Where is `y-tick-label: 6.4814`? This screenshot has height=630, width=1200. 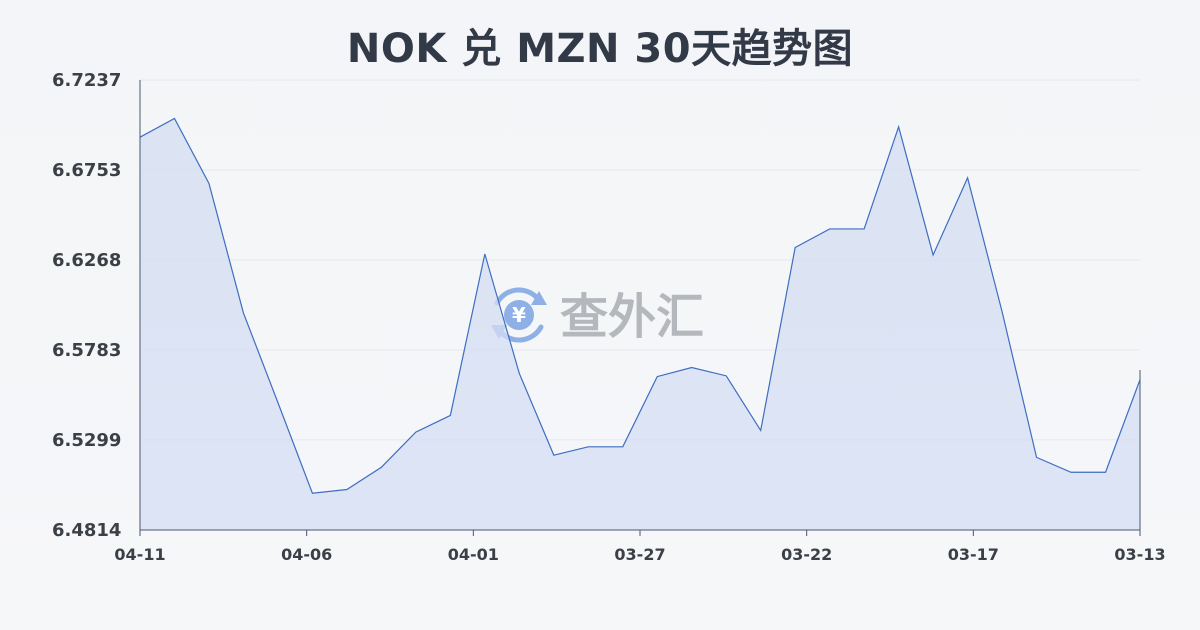
y-tick-label: 6.4814 is located at coordinates (86, 530).